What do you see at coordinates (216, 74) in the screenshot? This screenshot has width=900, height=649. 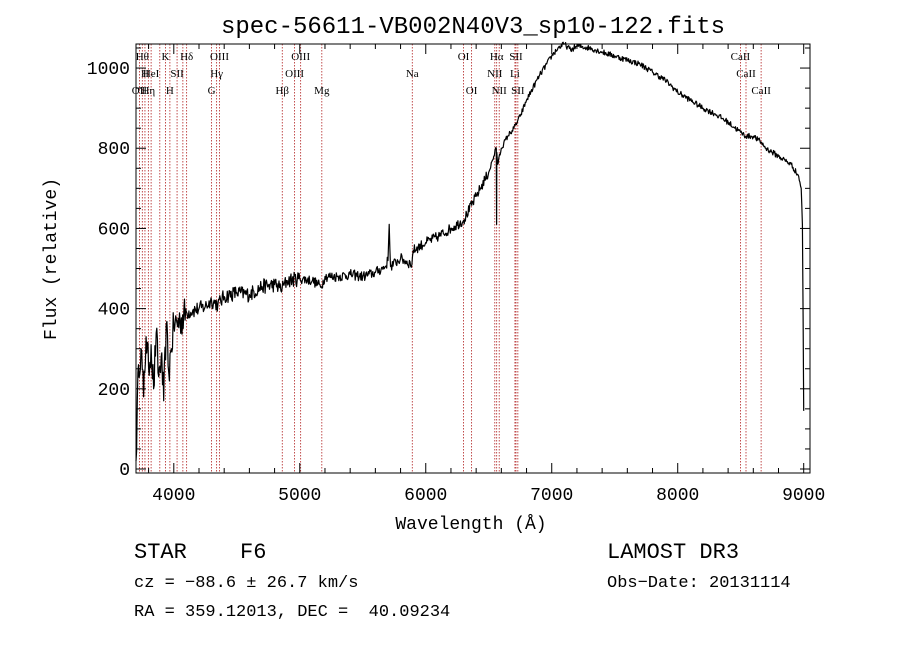 I see `line-marker-label: Hγ` at bounding box center [216, 74].